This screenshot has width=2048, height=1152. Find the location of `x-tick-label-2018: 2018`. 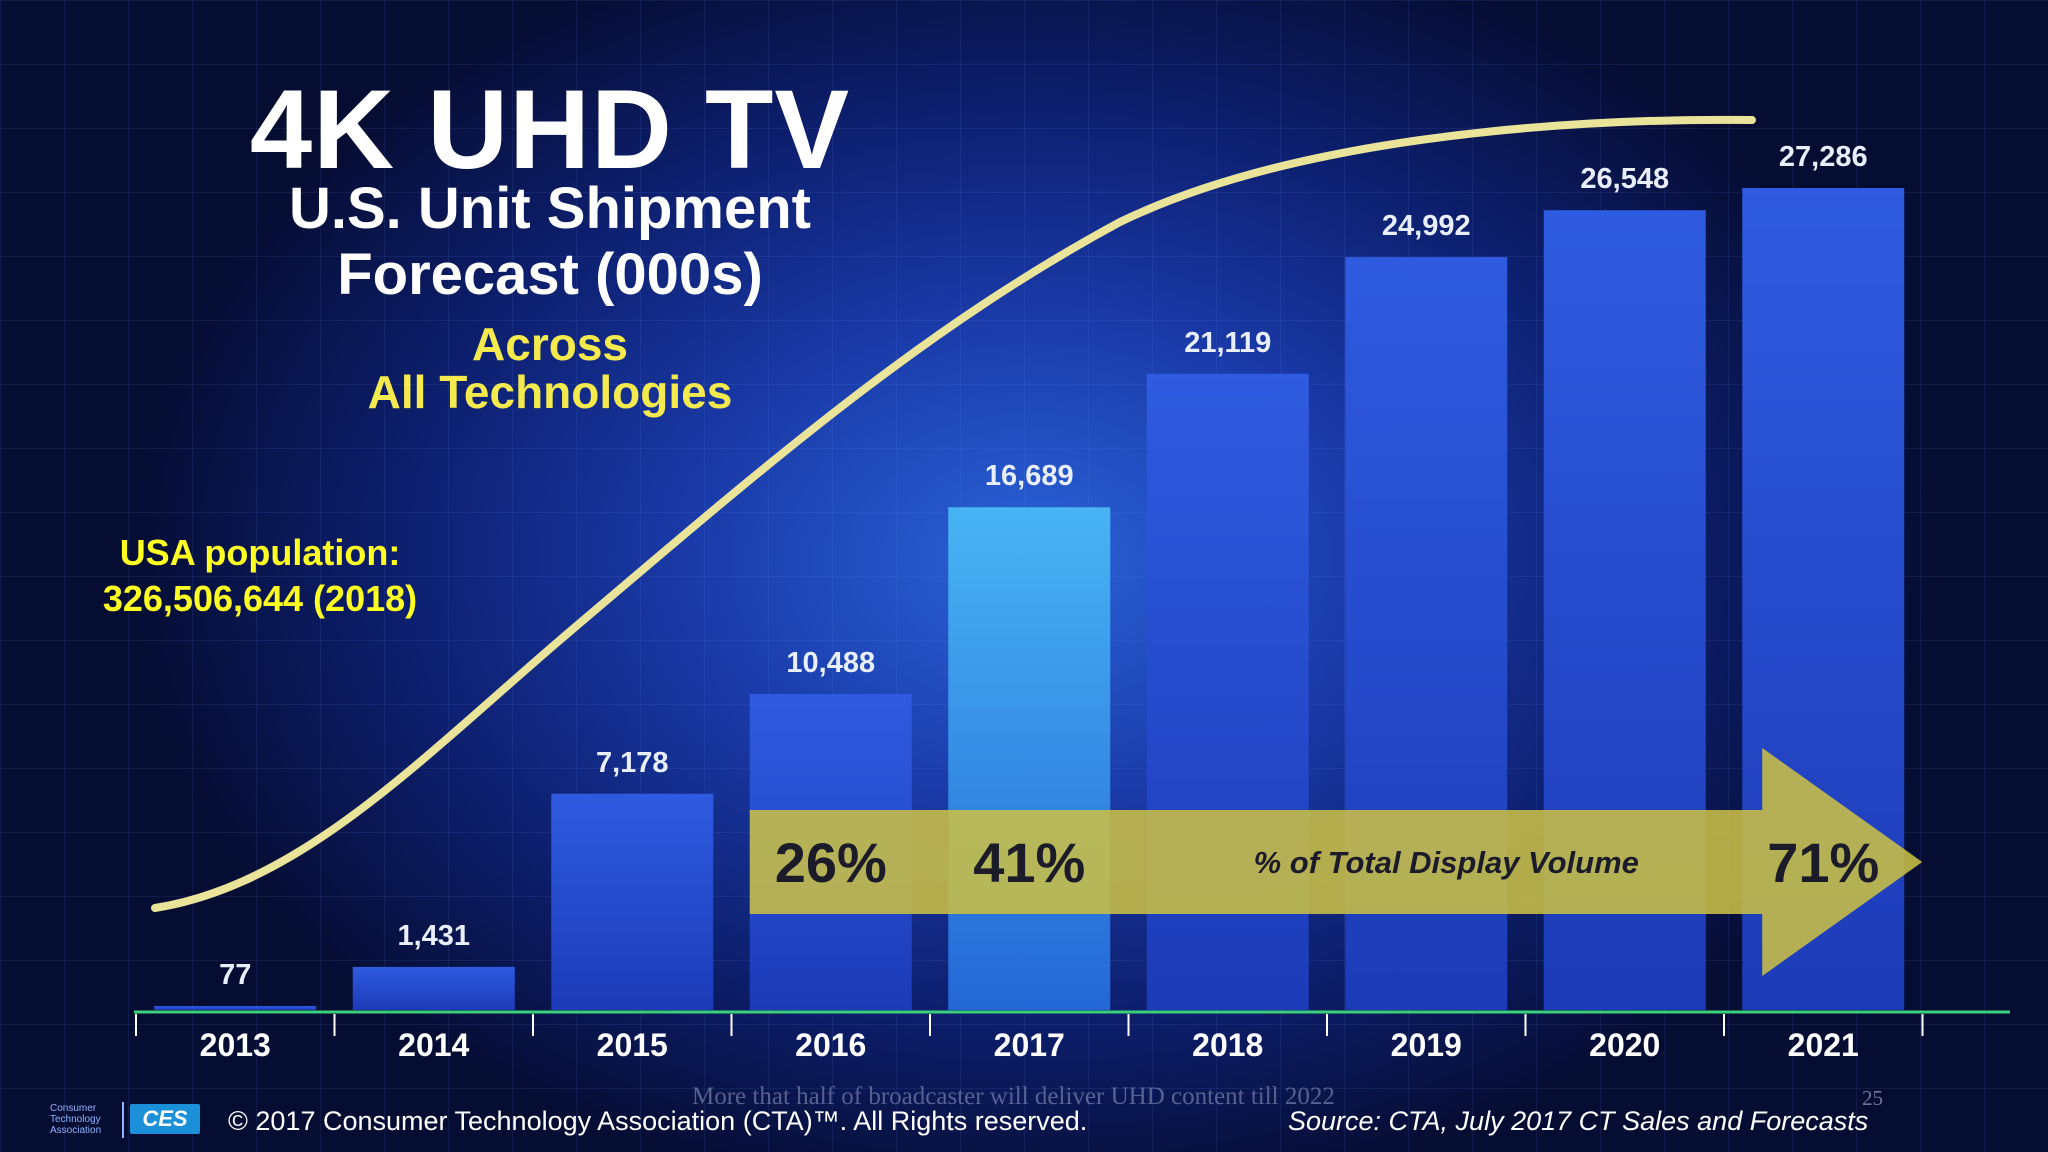

x-tick-label-2018: 2018 is located at coordinates (1227, 1045).